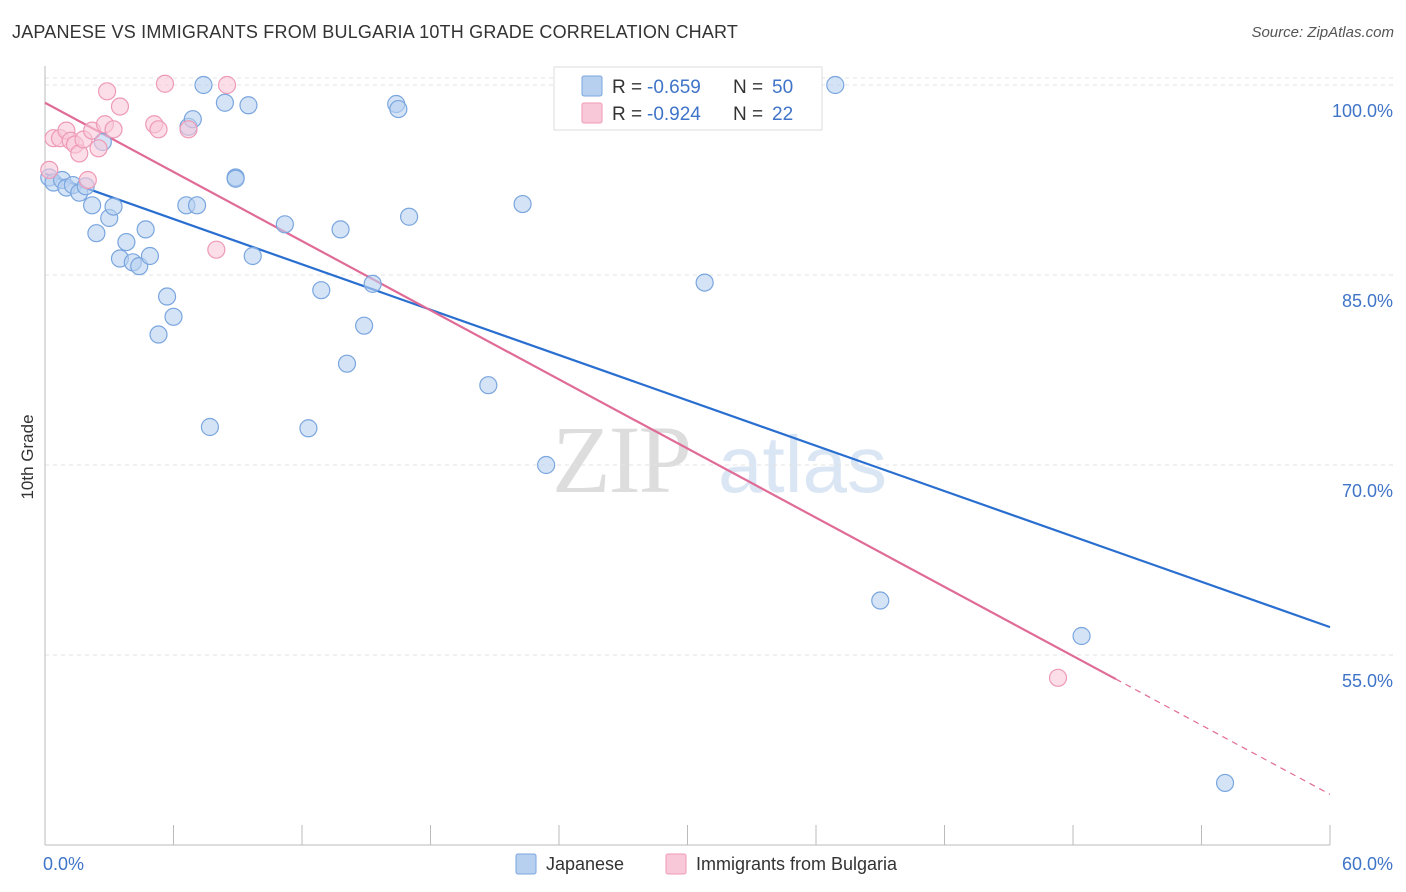 The height and width of the screenshot is (892, 1406). Describe the element at coordinates (674, 114) in the screenshot. I see `bulgaria-r-value: -0.924` at that location.